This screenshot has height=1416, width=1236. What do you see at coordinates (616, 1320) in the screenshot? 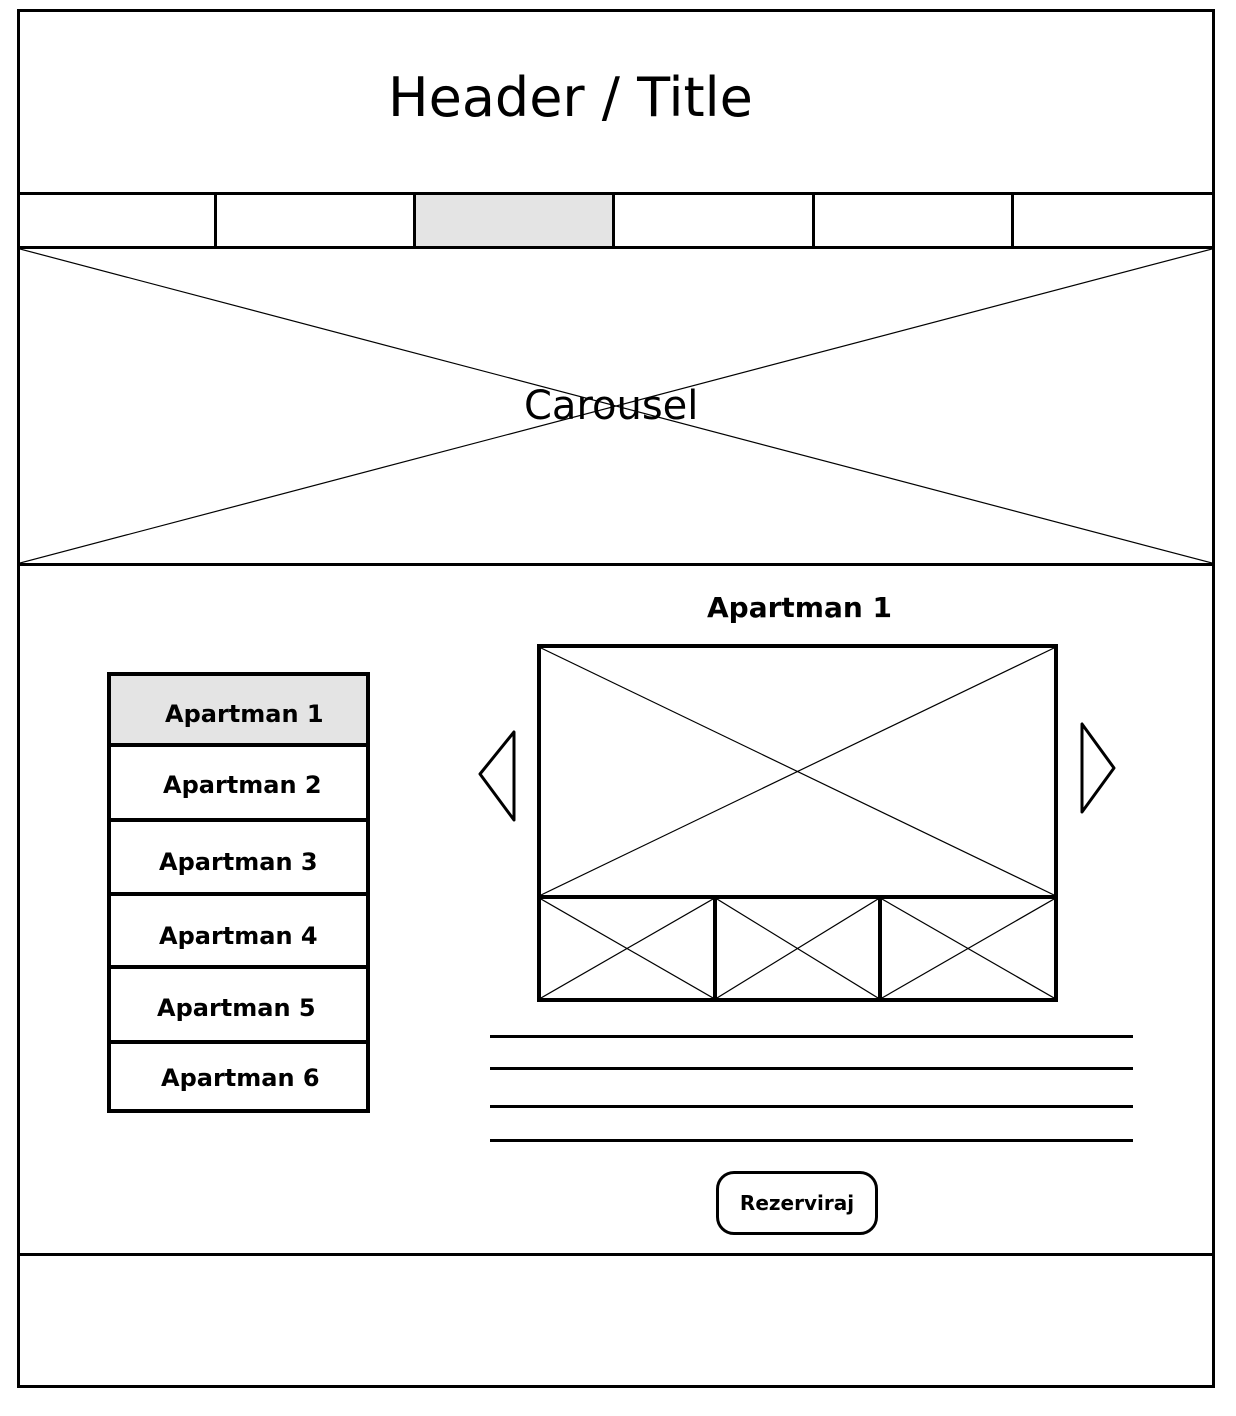
I see `footer` at bounding box center [616, 1320].